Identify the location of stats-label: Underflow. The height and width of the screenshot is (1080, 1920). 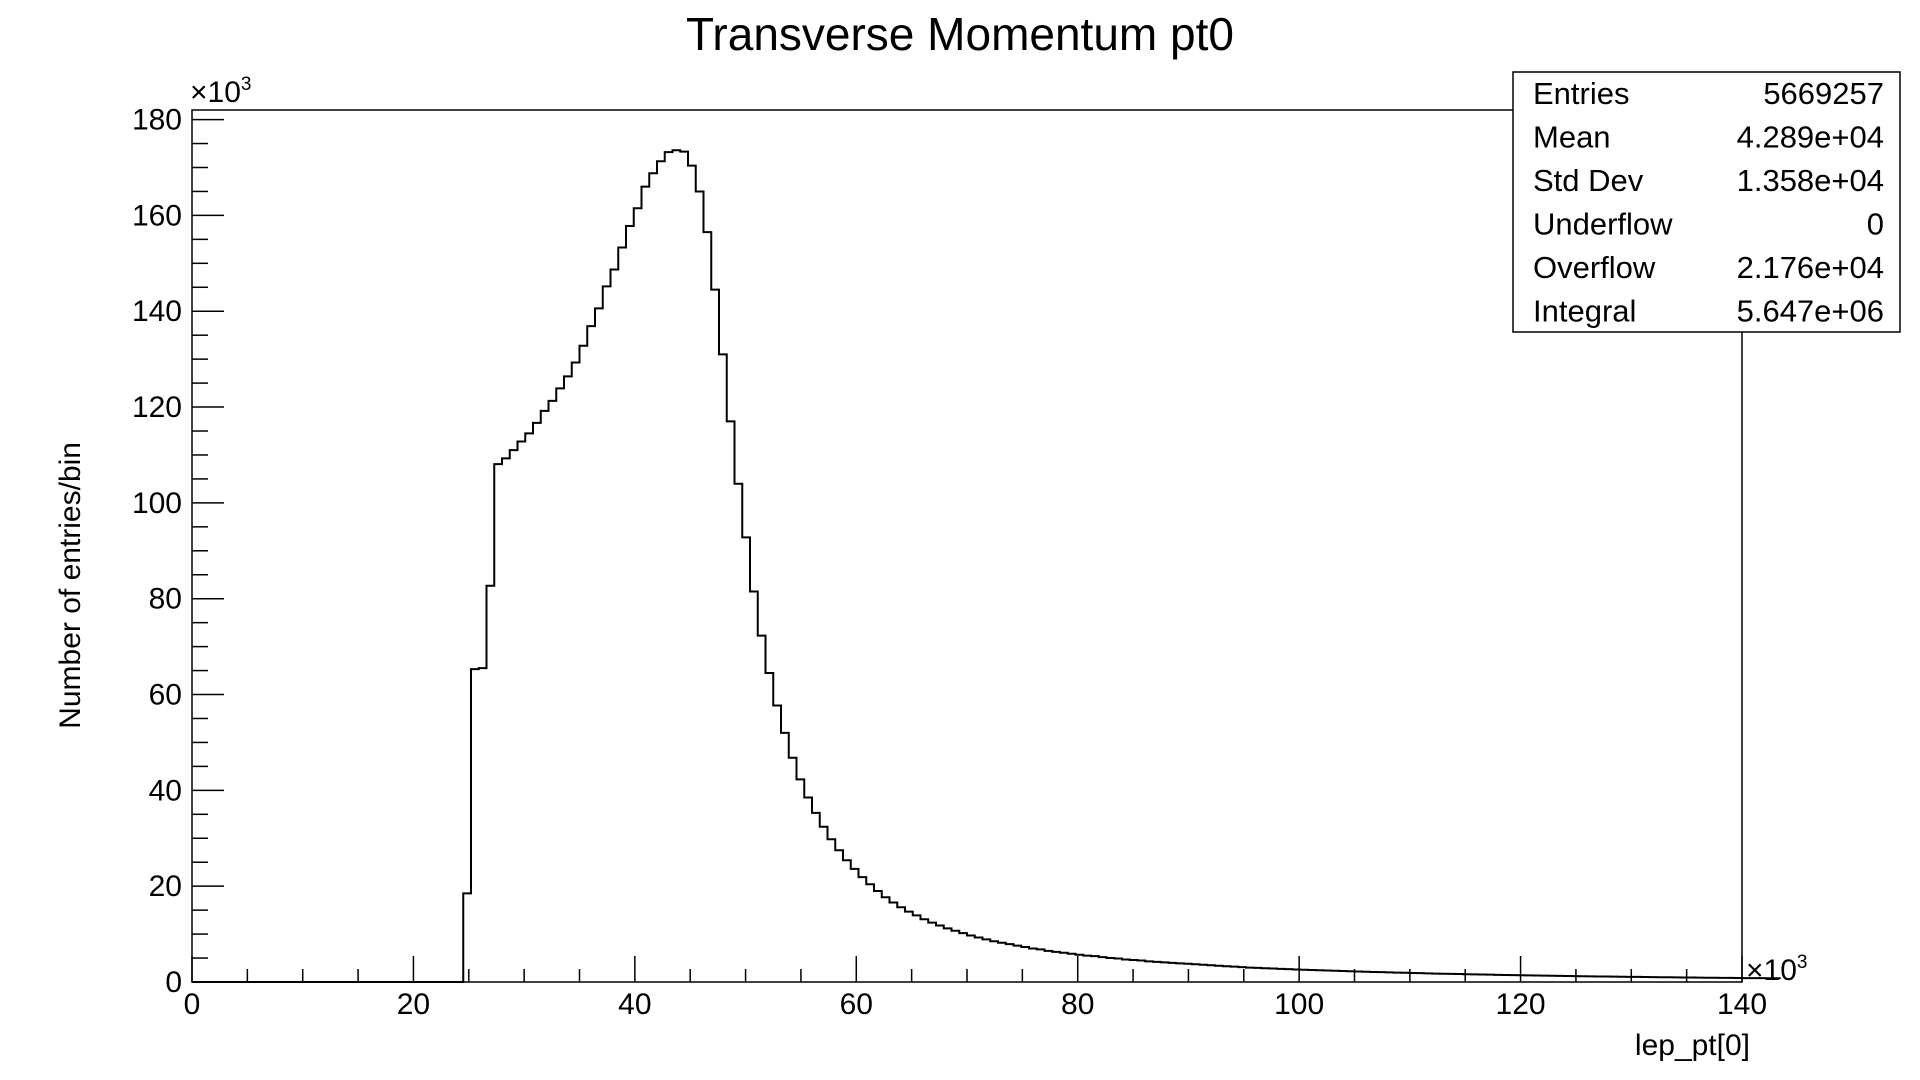
(1603, 224).